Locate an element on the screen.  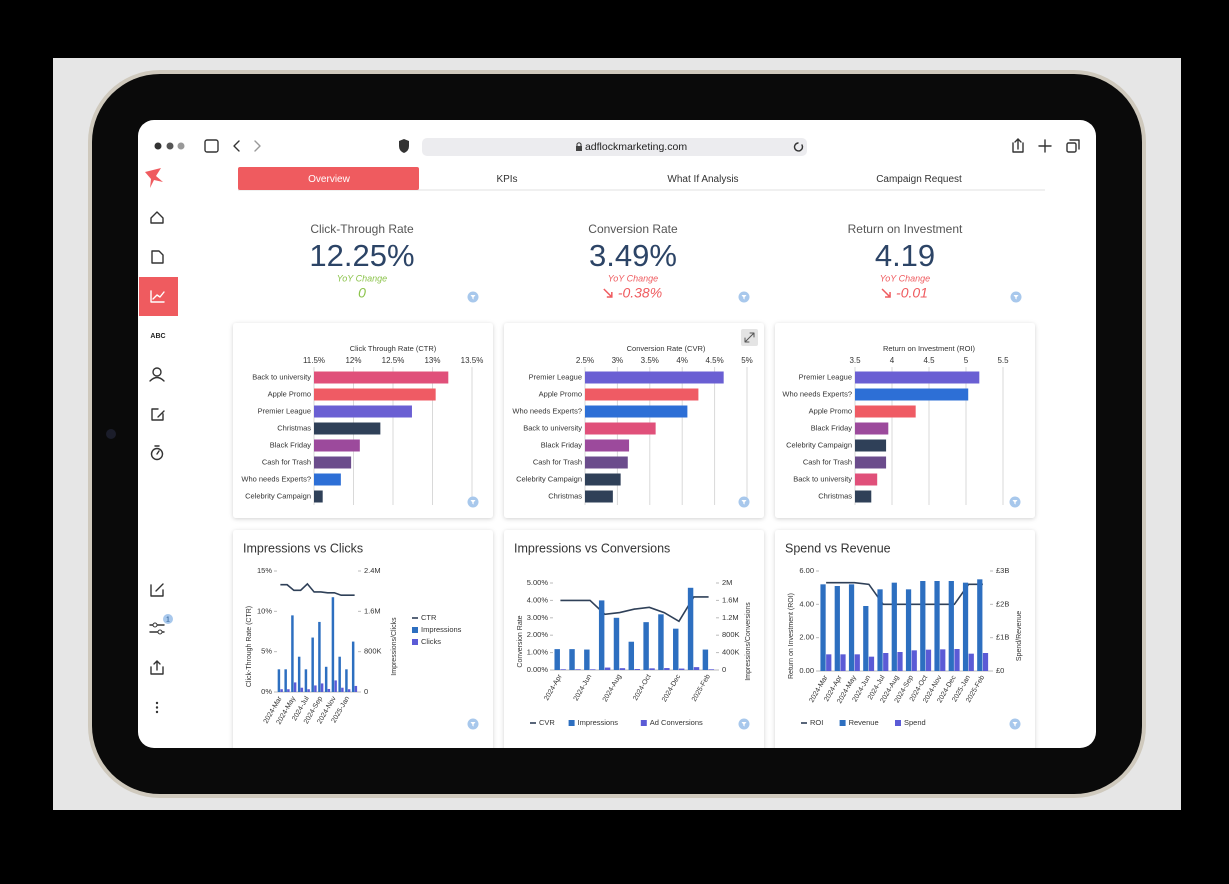
x-tick-label: 5% is located at coordinates (747, 360).